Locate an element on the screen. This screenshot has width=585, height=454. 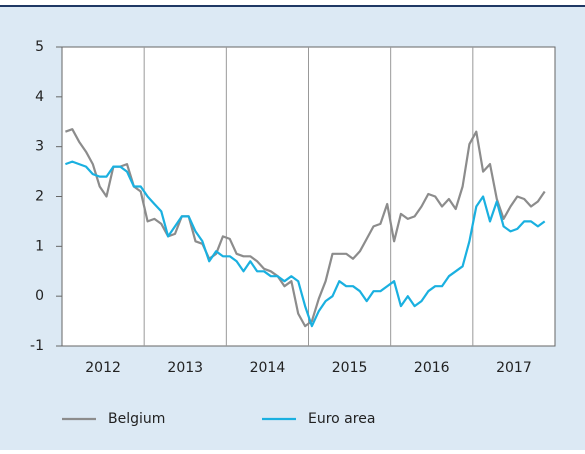
y-tick-label: 5 is located at coordinates (39, 47).